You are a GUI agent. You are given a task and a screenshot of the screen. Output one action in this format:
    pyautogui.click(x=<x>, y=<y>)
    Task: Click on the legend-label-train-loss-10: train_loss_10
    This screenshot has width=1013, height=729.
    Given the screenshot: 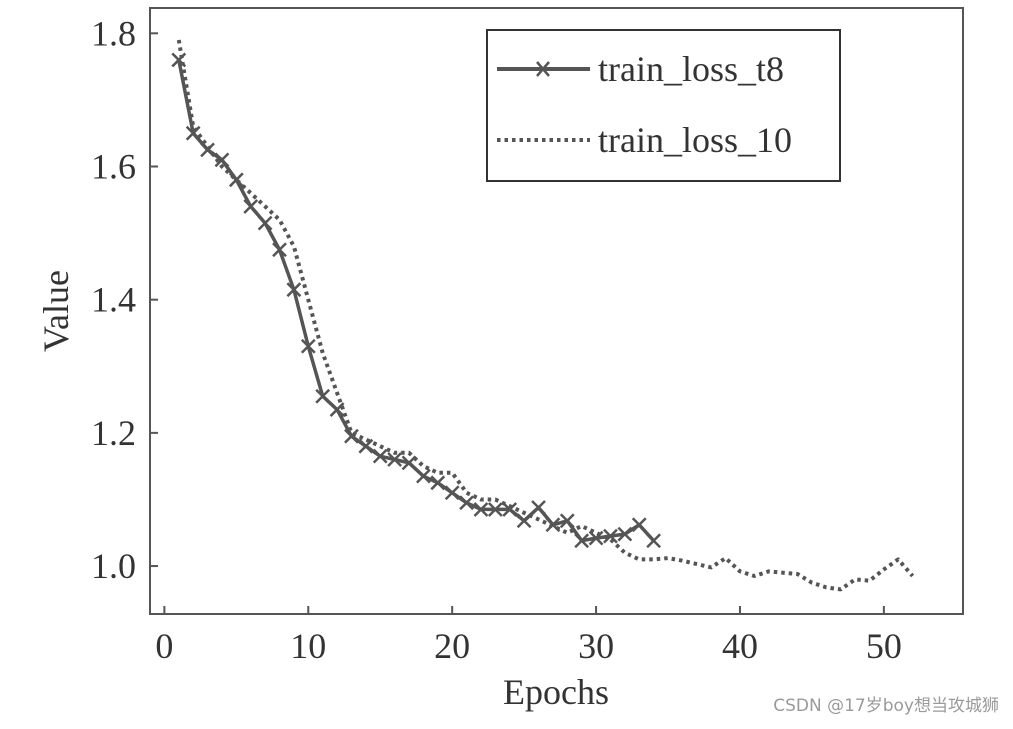 What is the action you would take?
    pyautogui.click(x=695, y=140)
    